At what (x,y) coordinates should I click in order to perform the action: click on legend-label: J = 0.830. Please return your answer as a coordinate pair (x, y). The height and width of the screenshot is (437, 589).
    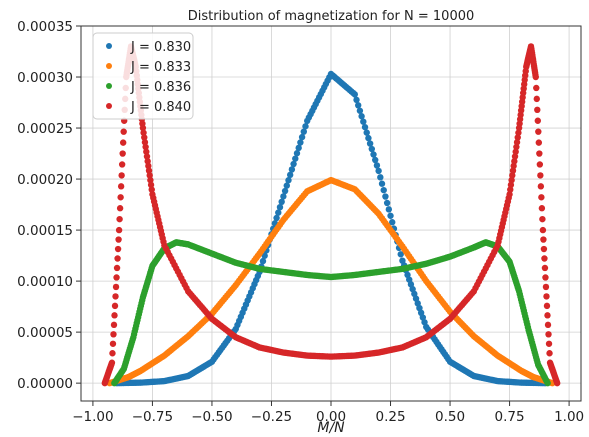
    Looking at the image, I should click on (160, 47).